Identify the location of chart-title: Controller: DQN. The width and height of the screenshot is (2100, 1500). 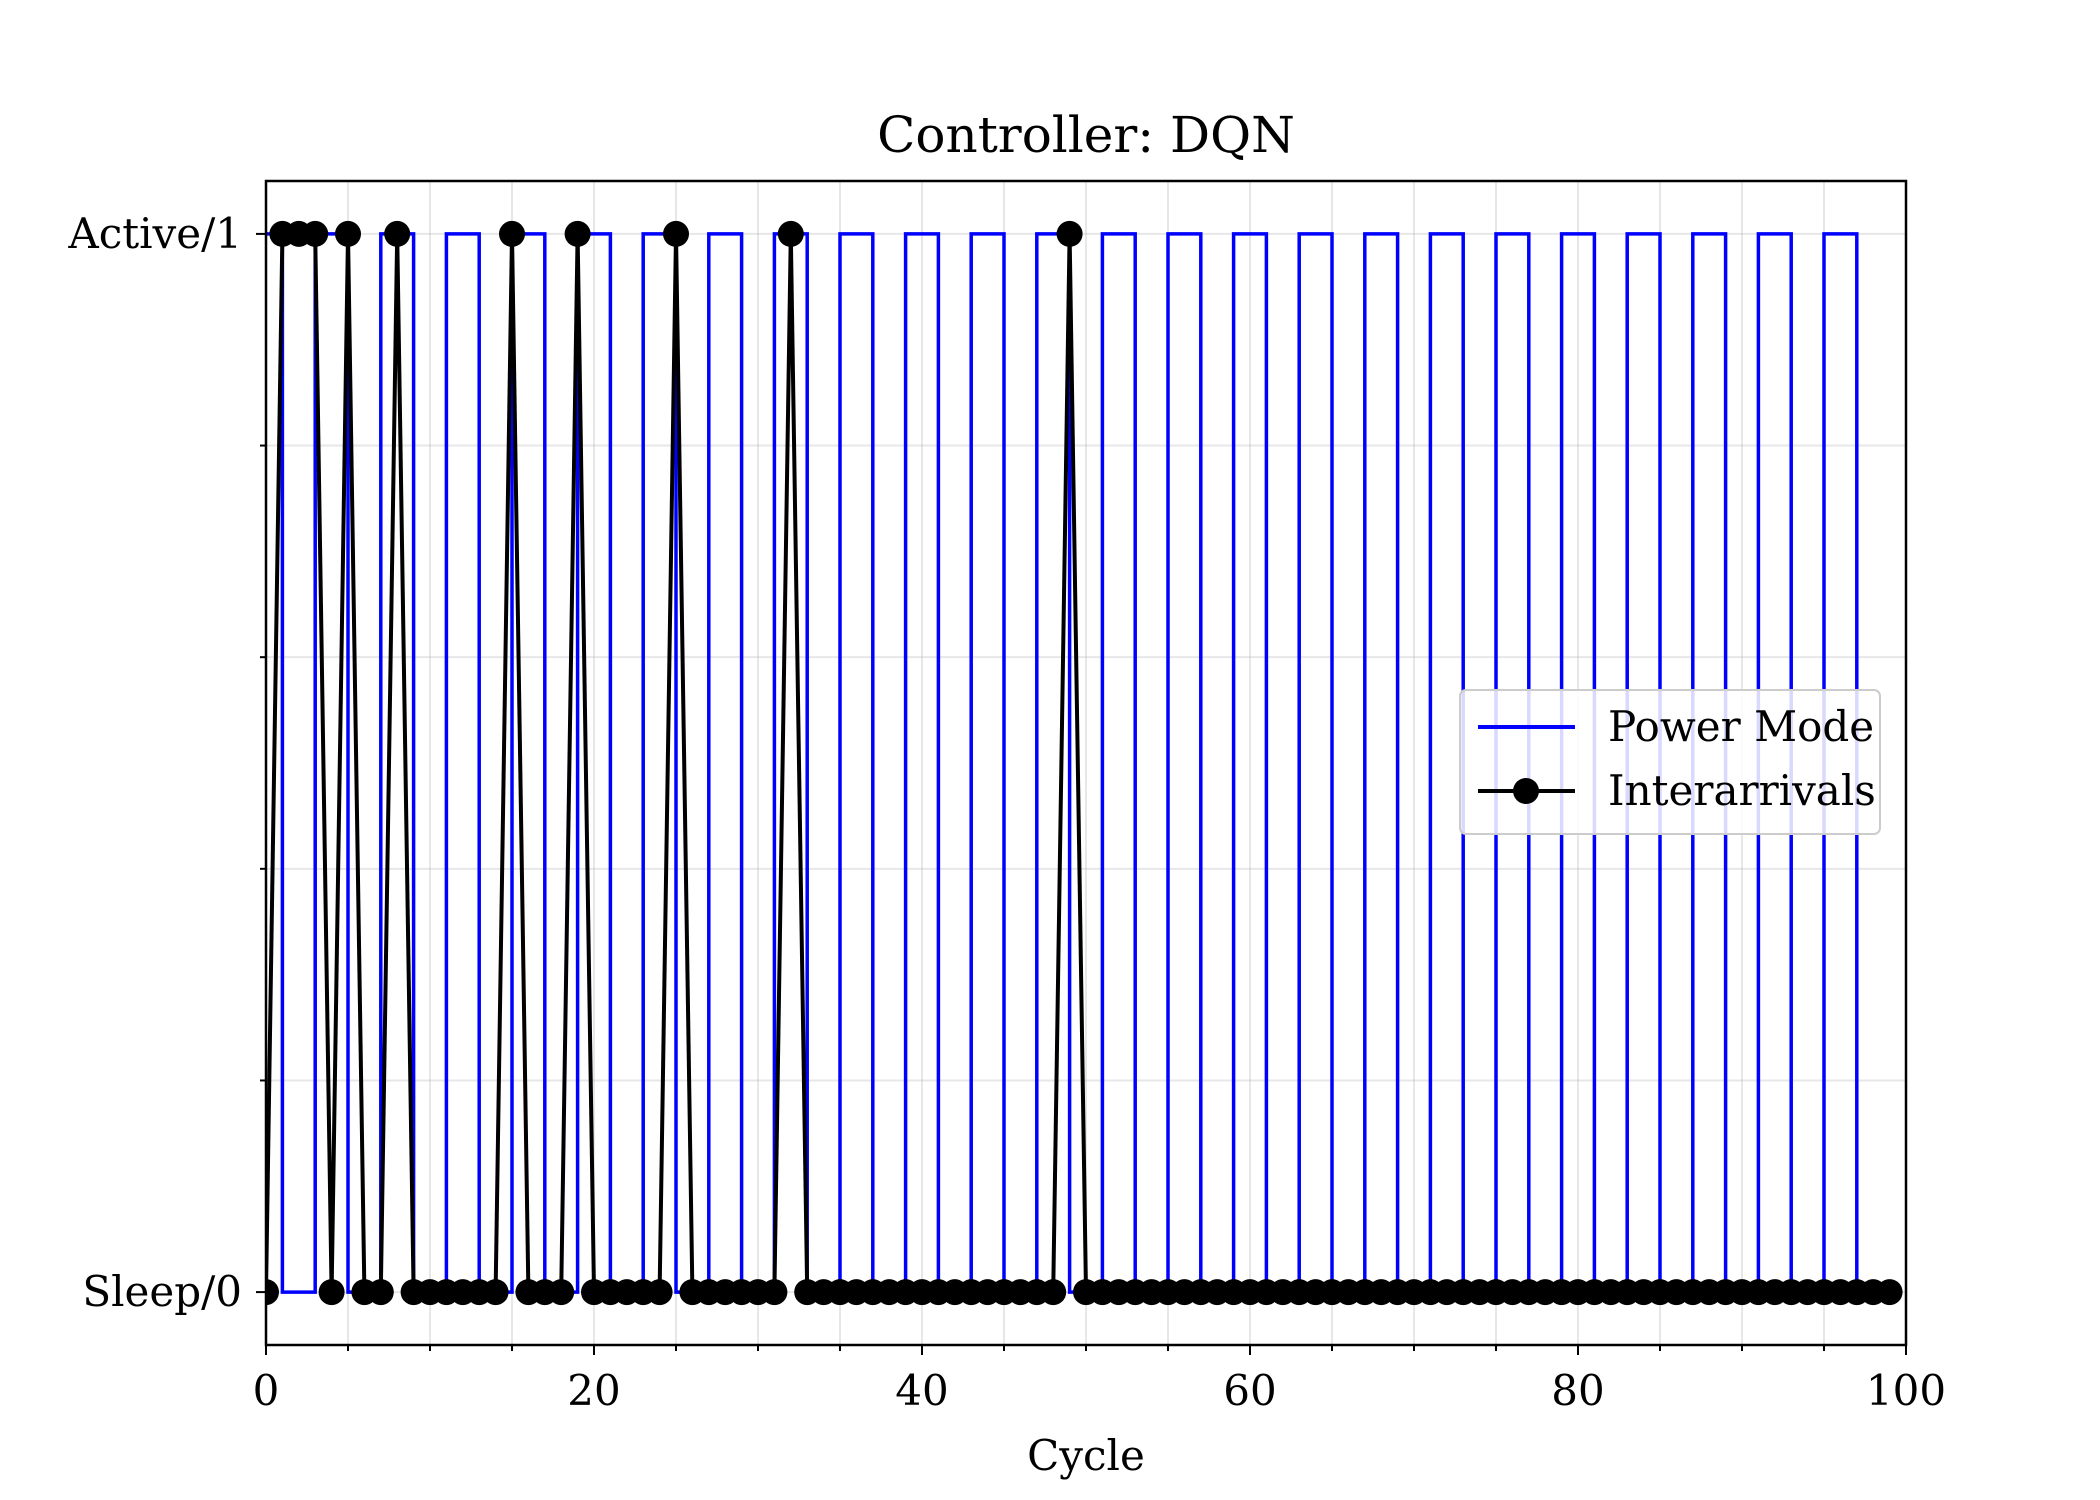
(1086, 135).